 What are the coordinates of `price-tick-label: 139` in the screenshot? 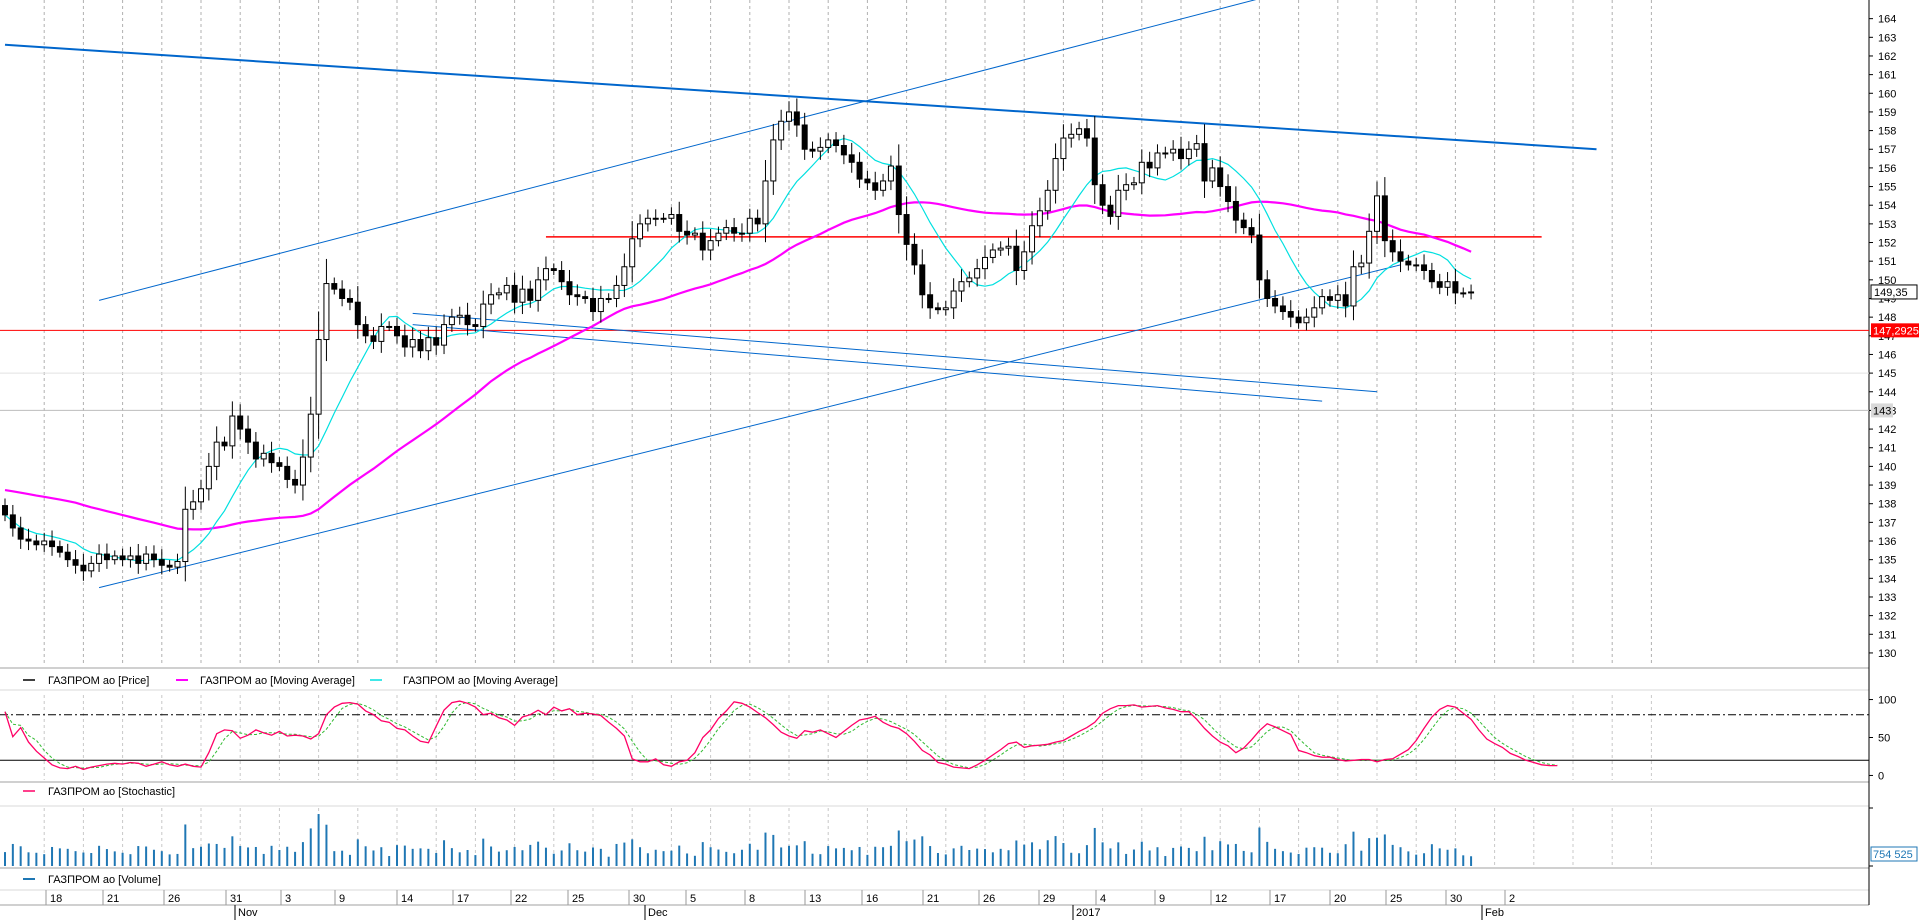 It's located at (1887, 486).